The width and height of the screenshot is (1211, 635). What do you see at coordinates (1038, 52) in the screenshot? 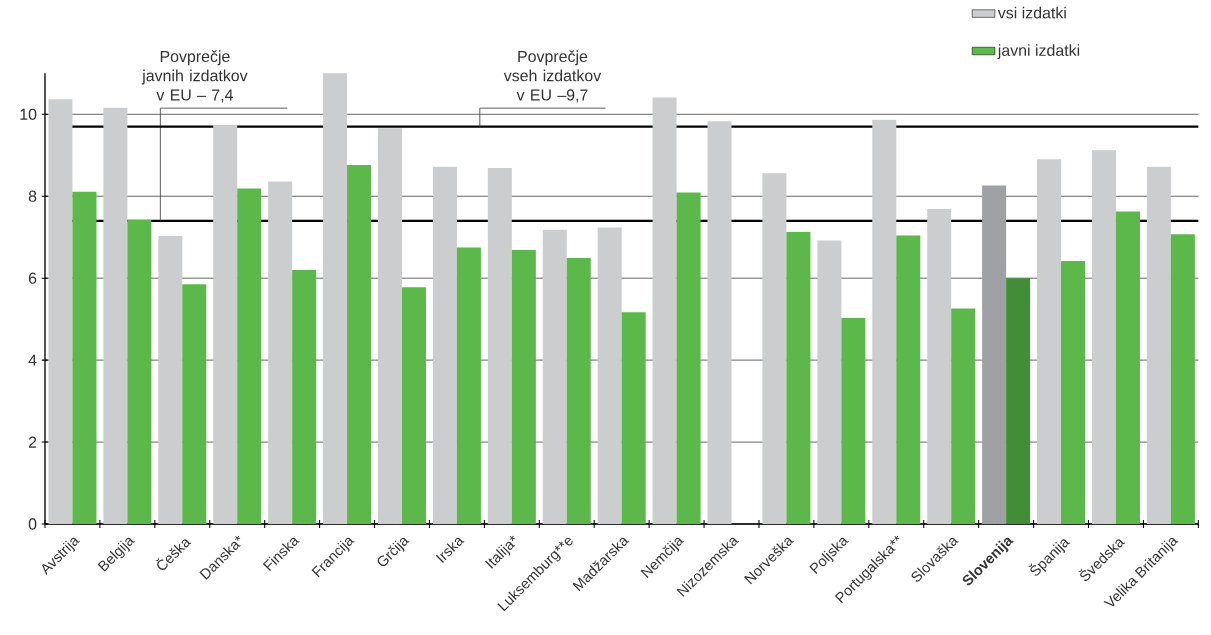
I see `legend-label: javni izdatki` at bounding box center [1038, 52].